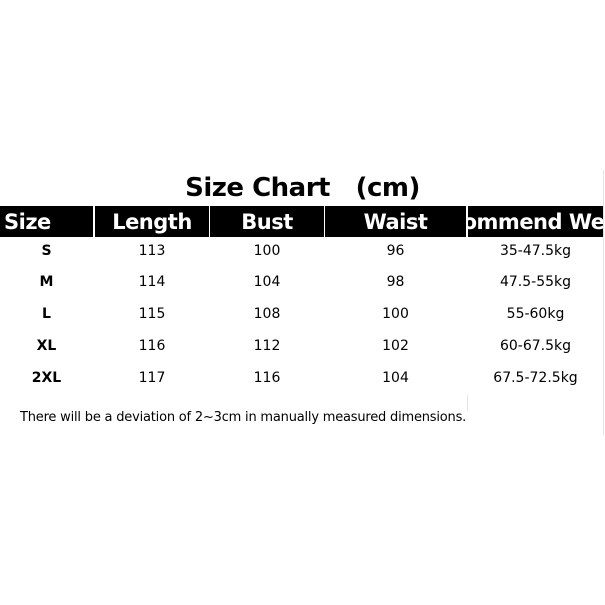 Image resolution: width=605 pixels, height=605 pixels. Describe the element at coordinates (46, 314) in the screenshot. I see `size-label: L` at that location.